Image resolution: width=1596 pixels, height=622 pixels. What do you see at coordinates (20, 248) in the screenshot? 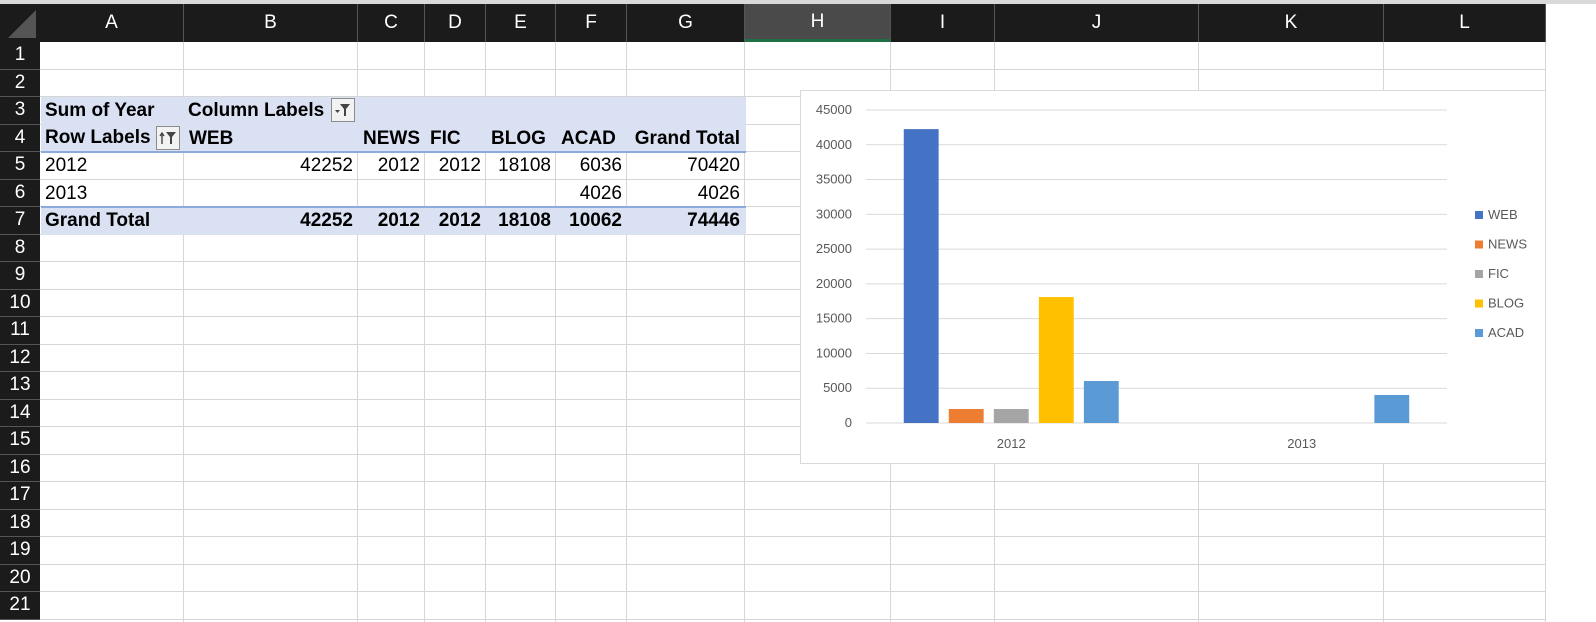
I see `row-header-8: 8` at bounding box center [20, 248].